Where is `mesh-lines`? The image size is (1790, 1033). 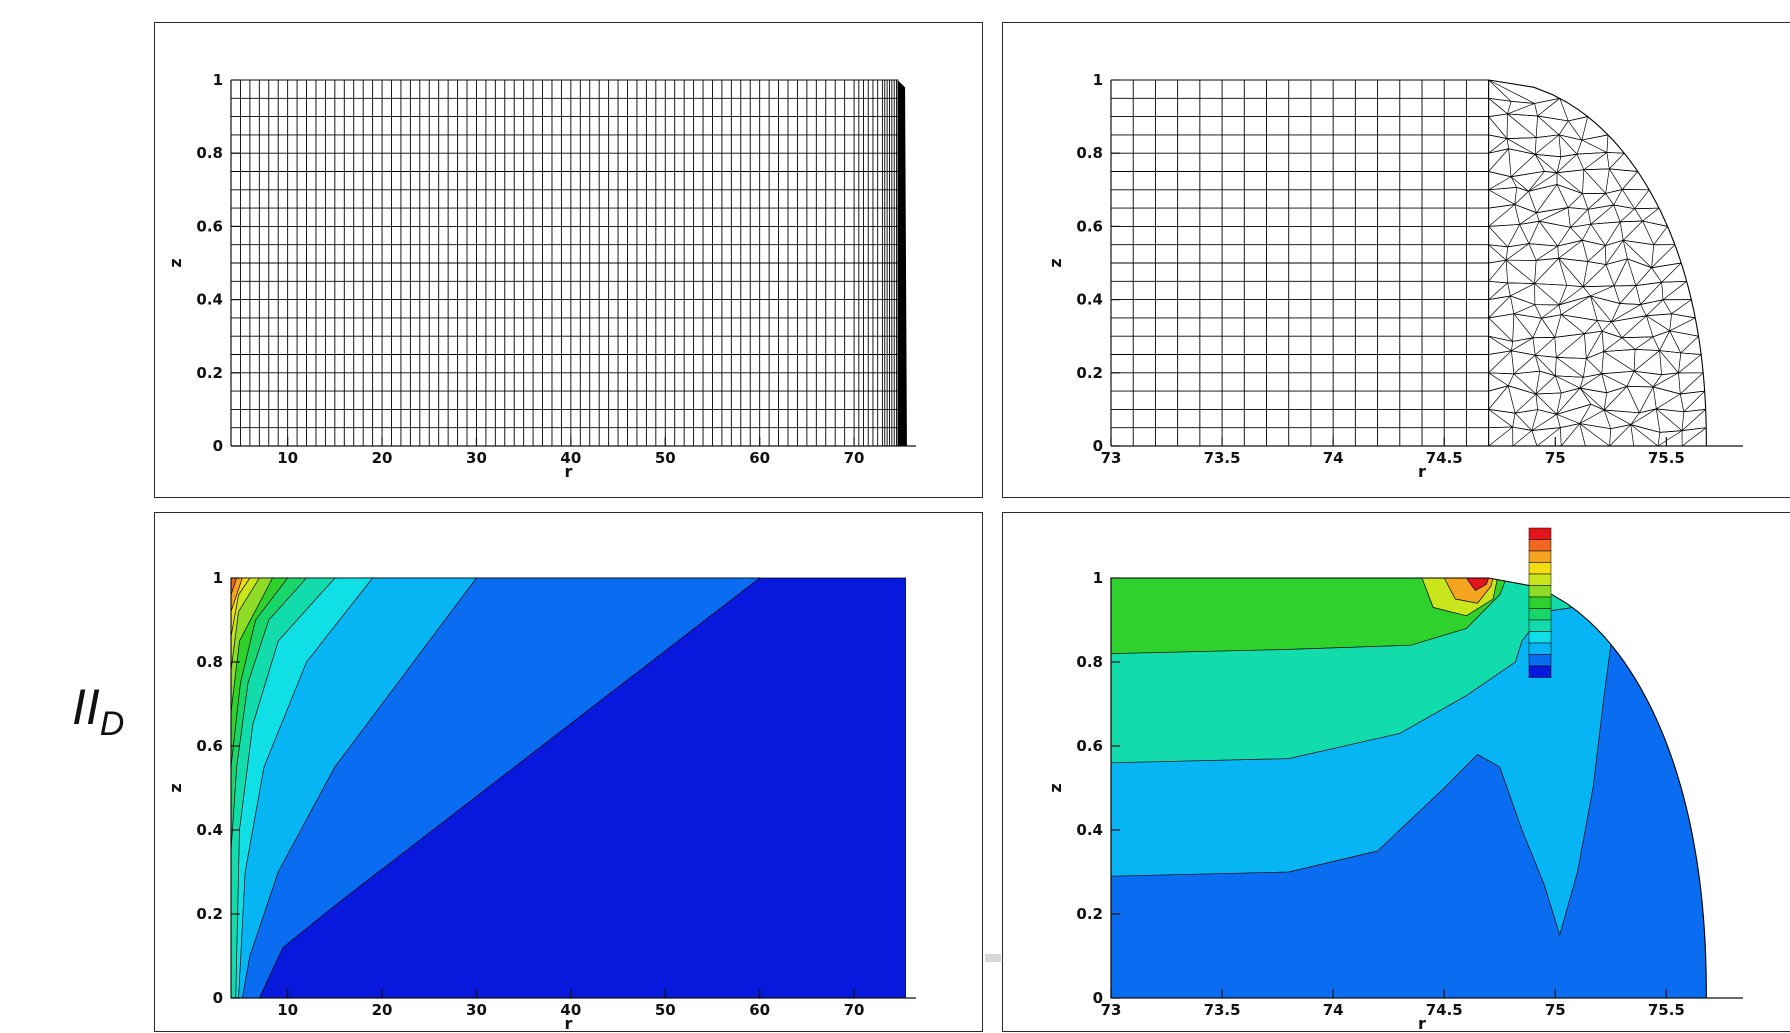
mesh-lines is located at coordinates (569, 263).